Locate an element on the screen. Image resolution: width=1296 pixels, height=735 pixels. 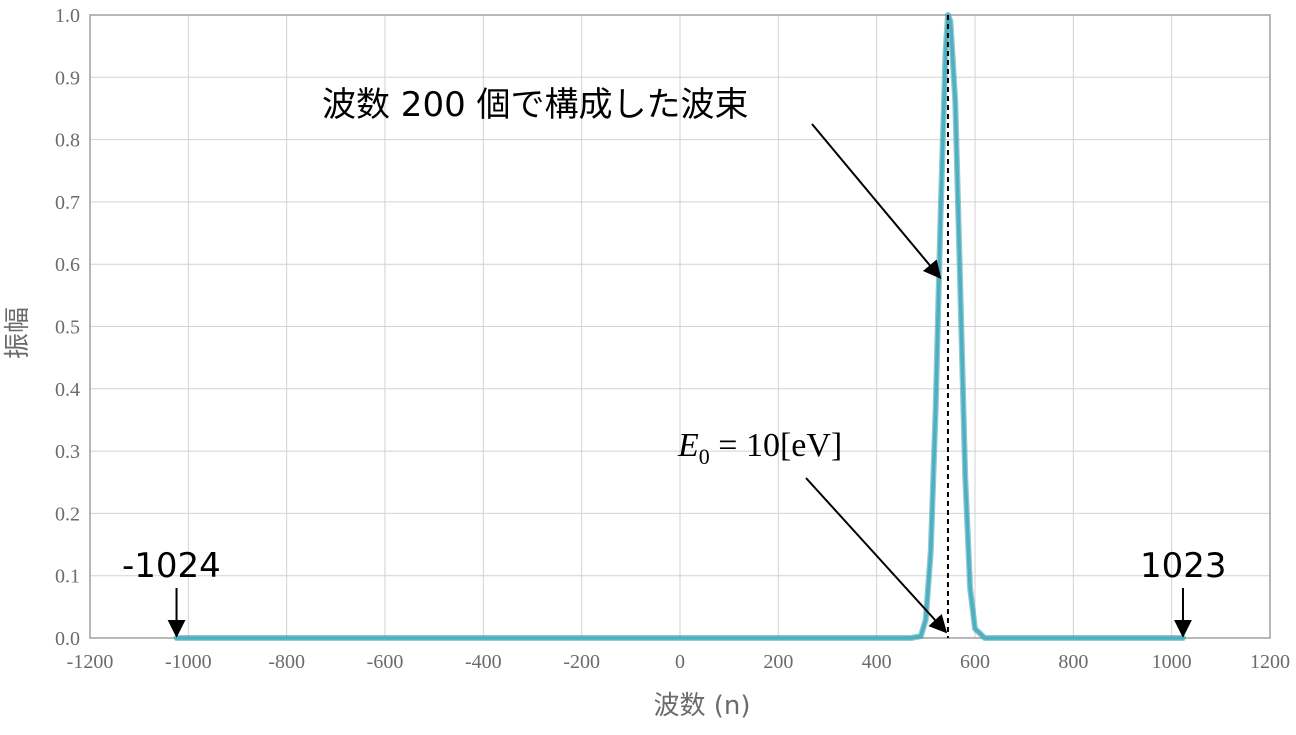
x-tick-label: 200 is located at coordinates (778, 662).